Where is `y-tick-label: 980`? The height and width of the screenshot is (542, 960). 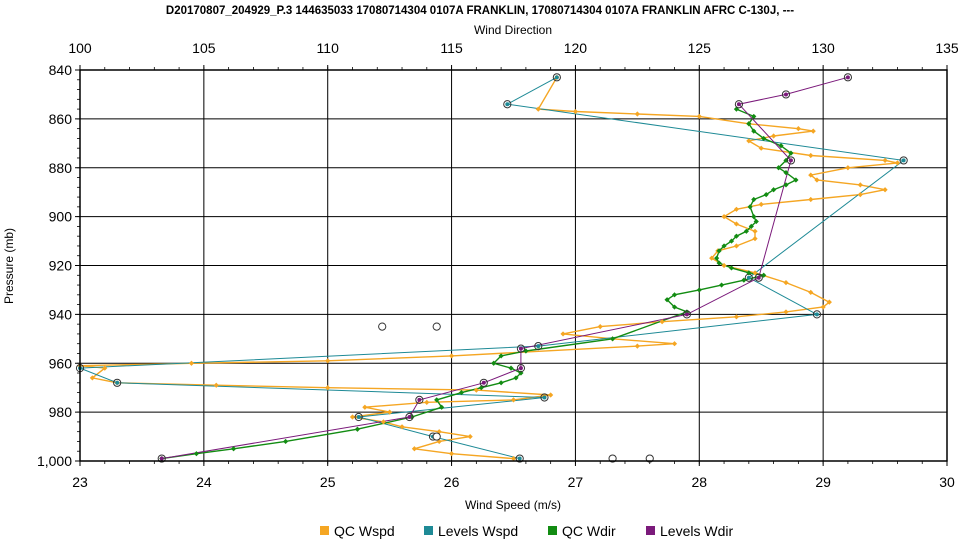 y-tick-label: 980 is located at coordinates (61, 412).